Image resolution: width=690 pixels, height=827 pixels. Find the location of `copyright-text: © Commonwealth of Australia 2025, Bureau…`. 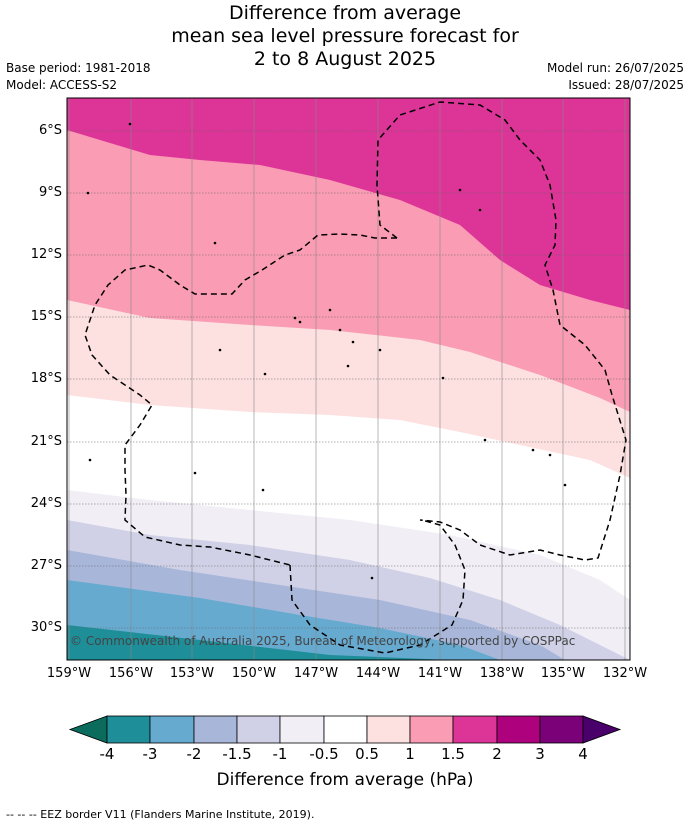

copyright-text: © Commonwealth of Australia 2025, Bureau… is located at coordinates (323, 641).